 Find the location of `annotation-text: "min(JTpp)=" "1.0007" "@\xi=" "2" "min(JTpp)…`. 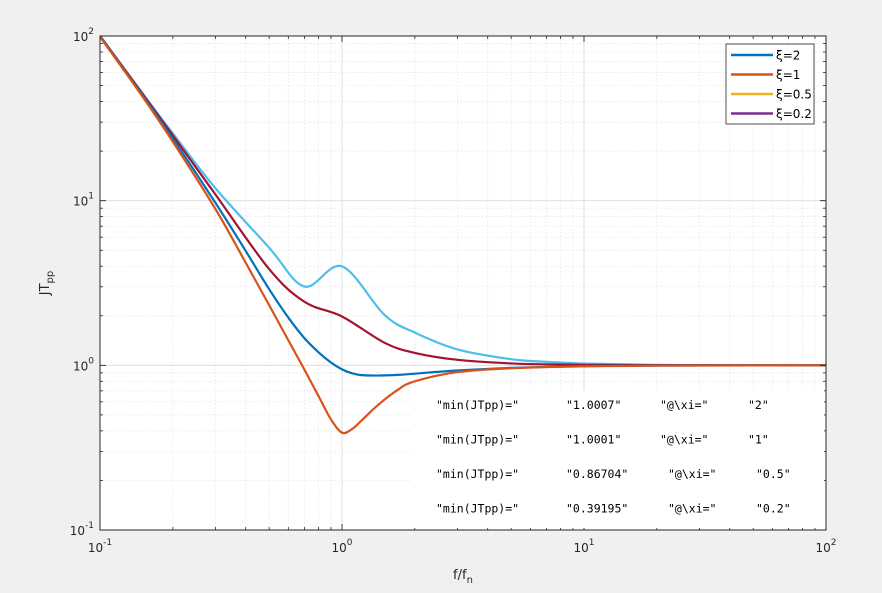

annotation-text: "min(JTpp)=" "1.0007" "@\xi=" "2" "min(JTpp)… is located at coordinates (613, 457).